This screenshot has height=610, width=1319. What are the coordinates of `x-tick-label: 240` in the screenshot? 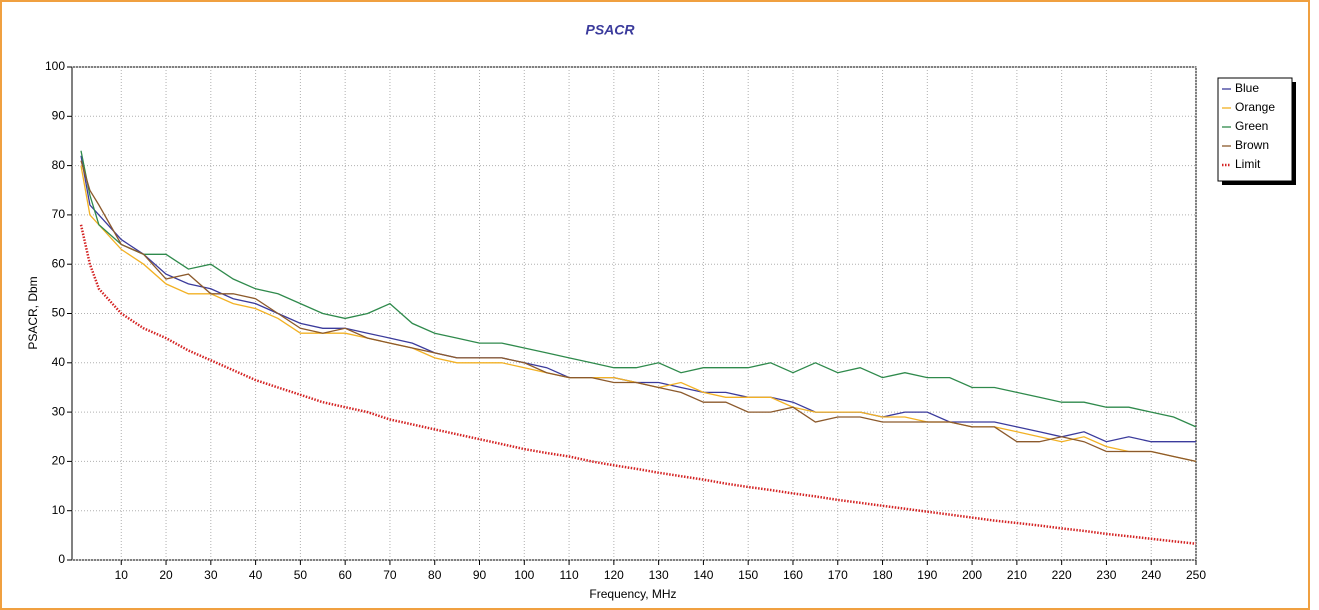 It's located at (1151, 575).